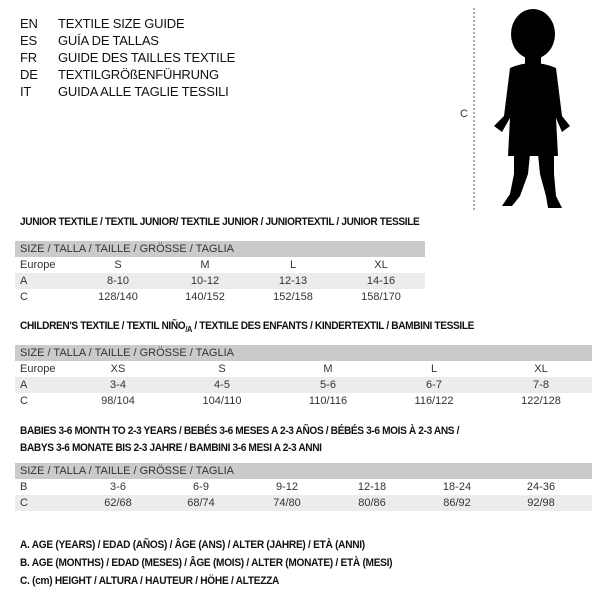 This screenshot has height=600, width=600. Describe the element at coordinates (541, 487) in the screenshot. I see `table-cell: 24-36` at that location.